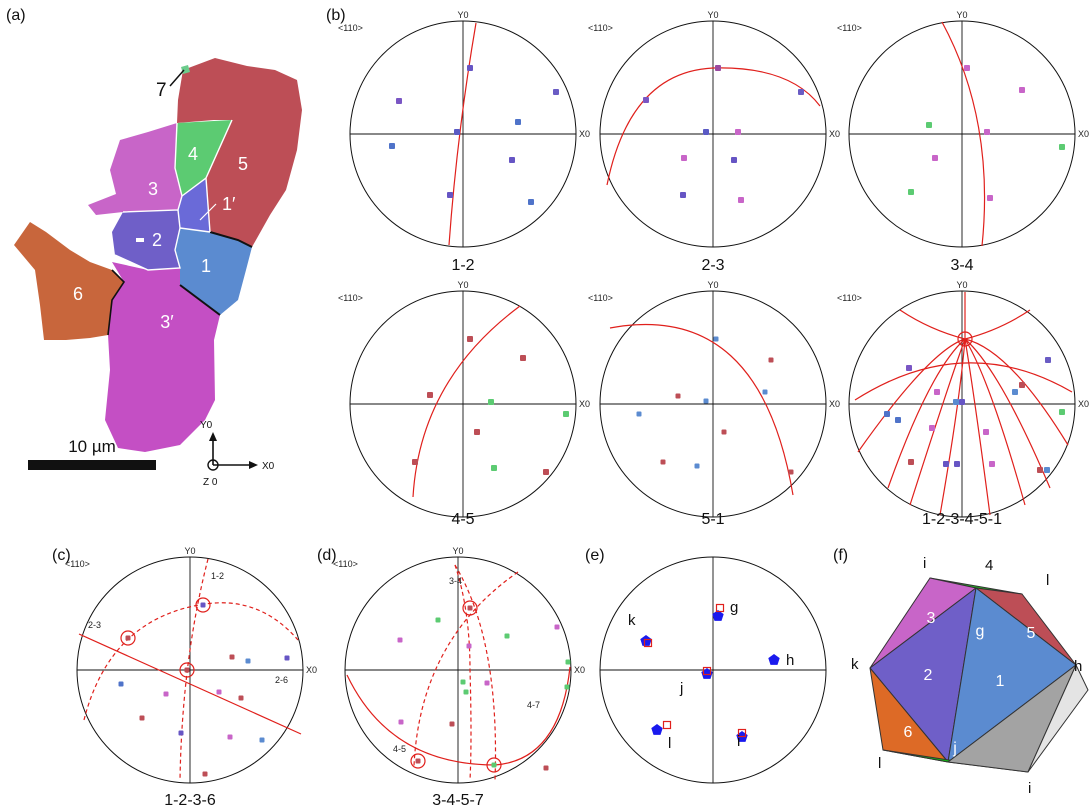 The width and height of the screenshot is (1089, 812). I want to click on axis-y-head, so click(213, 436).